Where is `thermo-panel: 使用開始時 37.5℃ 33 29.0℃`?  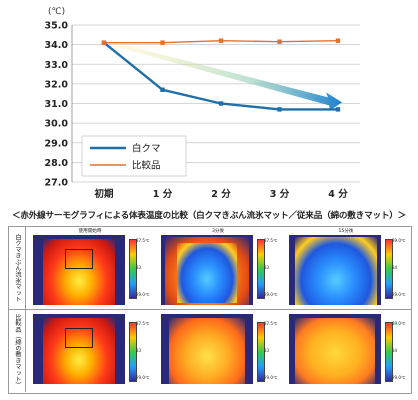
thermo-panel: 使用開始時 37.5℃ 33 29.0℃ is located at coordinates (90, 268).